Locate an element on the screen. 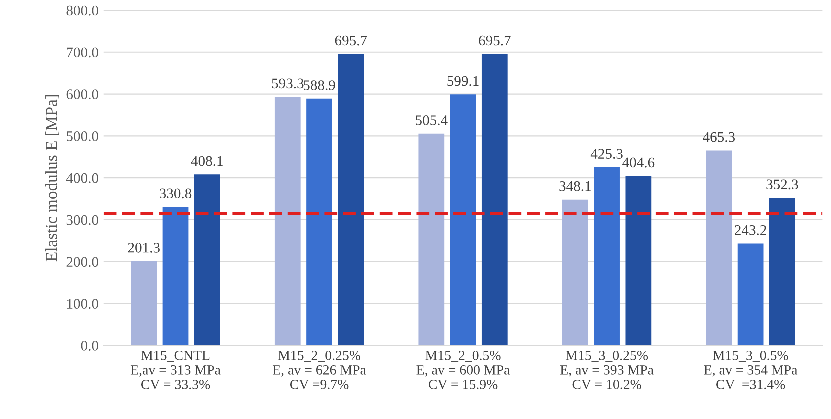  x-tick-label: M15_CNTL E,av = 313 MPa CV = 33.3% is located at coordinates (175, 370).